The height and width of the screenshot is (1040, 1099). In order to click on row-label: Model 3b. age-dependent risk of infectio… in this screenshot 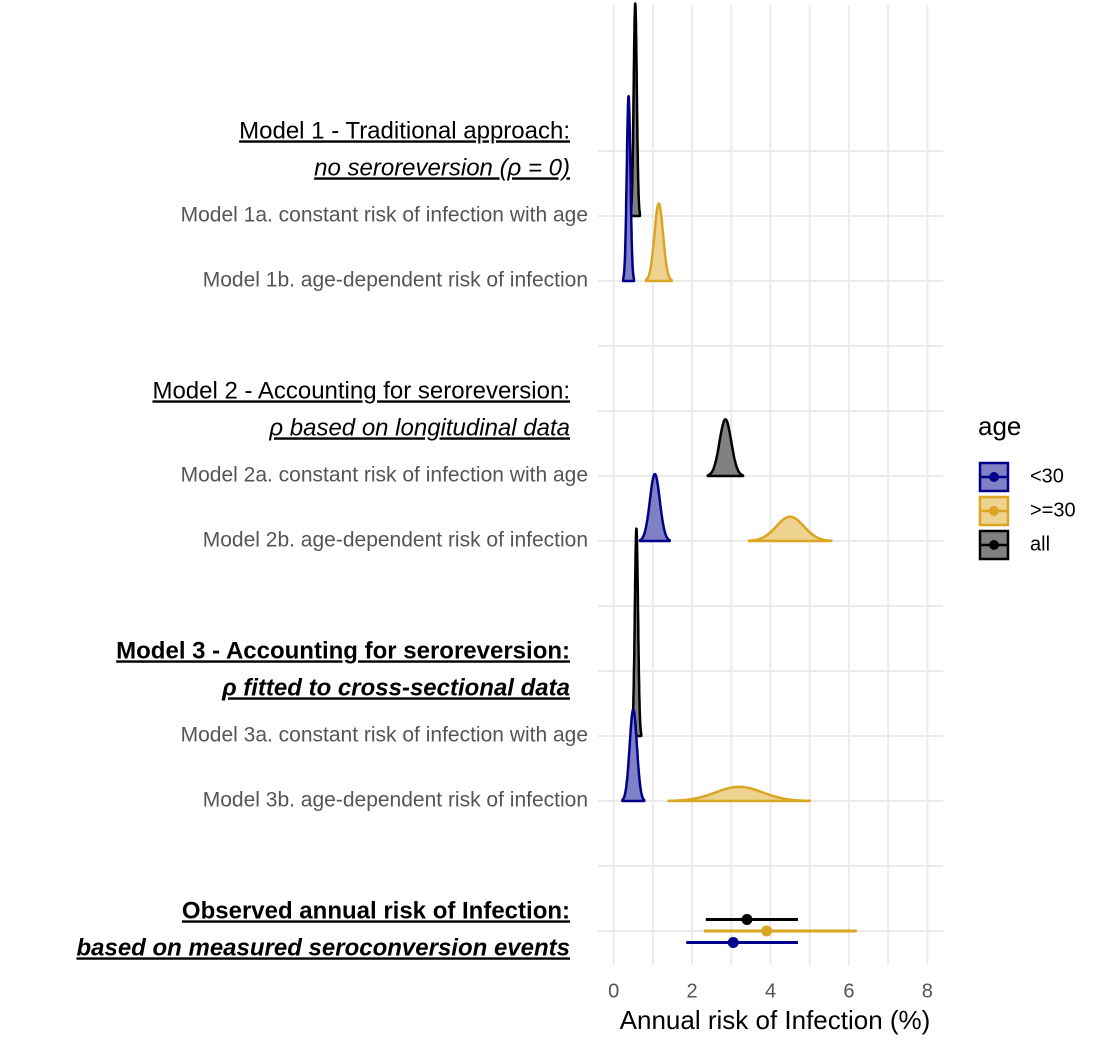, I will do `click(395, 800)`.